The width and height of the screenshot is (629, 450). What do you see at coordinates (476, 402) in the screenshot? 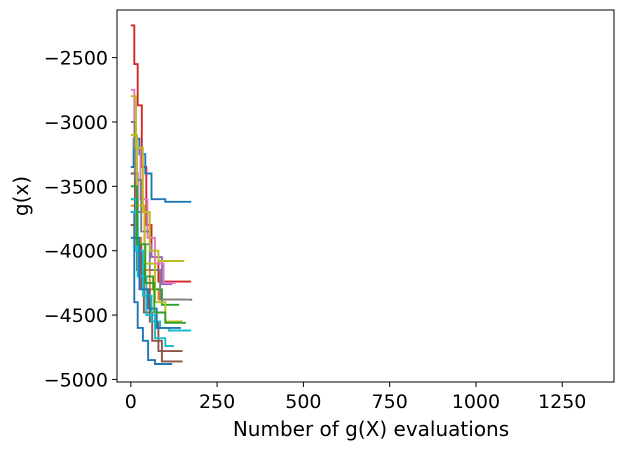
I see `x-tick-label: 1000` at bounding box center [476, 402].